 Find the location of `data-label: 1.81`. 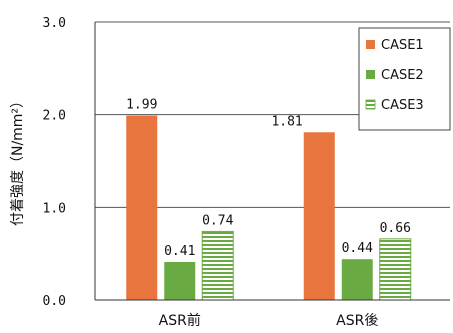

data-label: 1.81 is located at coordinates (286, 121).